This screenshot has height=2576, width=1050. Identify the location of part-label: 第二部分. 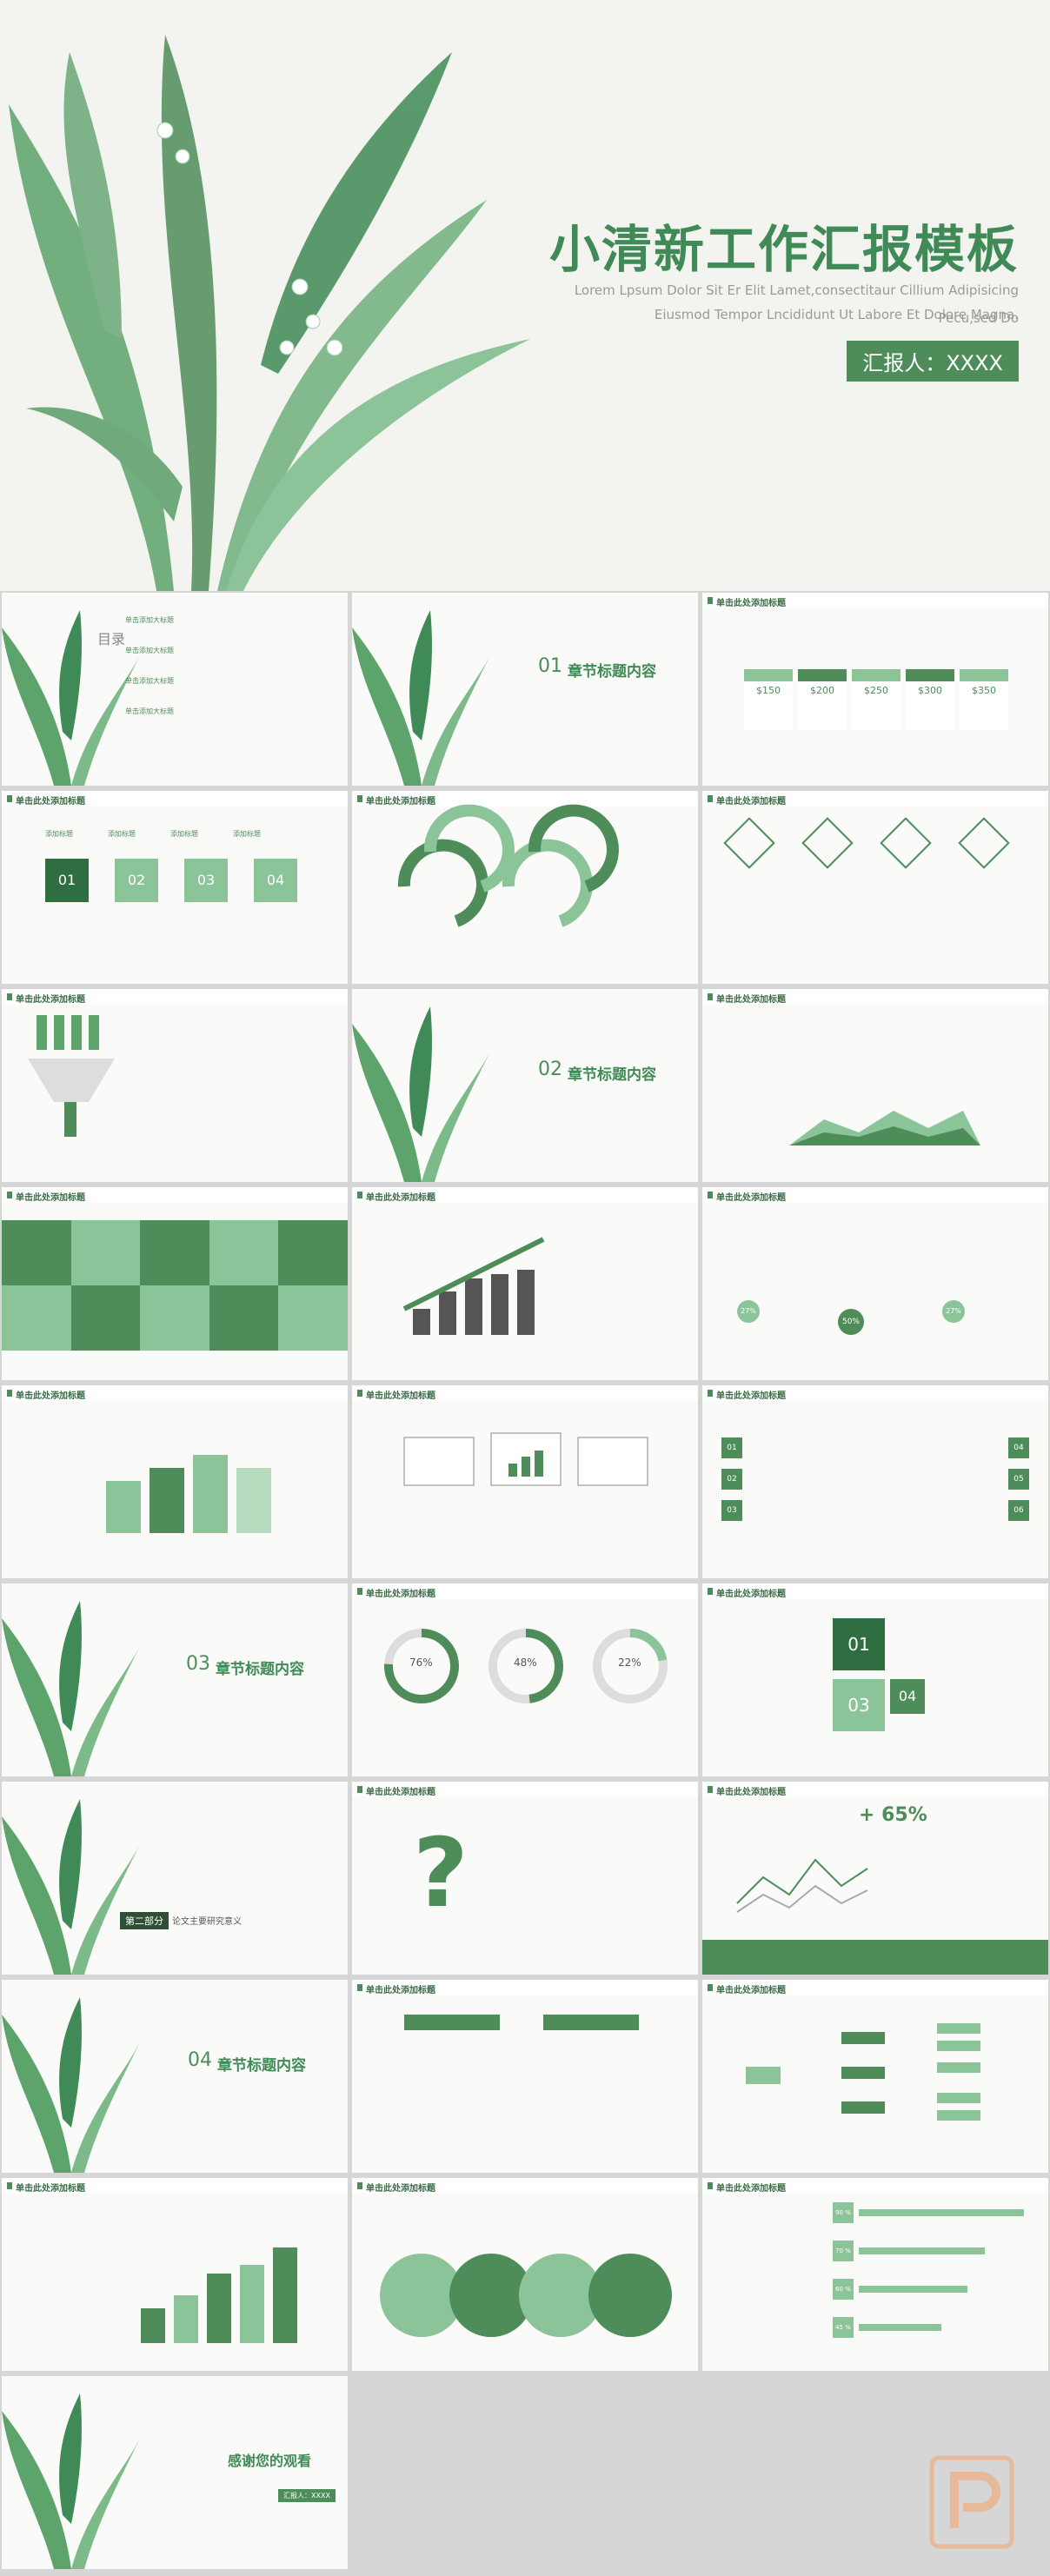
(144, 1921).